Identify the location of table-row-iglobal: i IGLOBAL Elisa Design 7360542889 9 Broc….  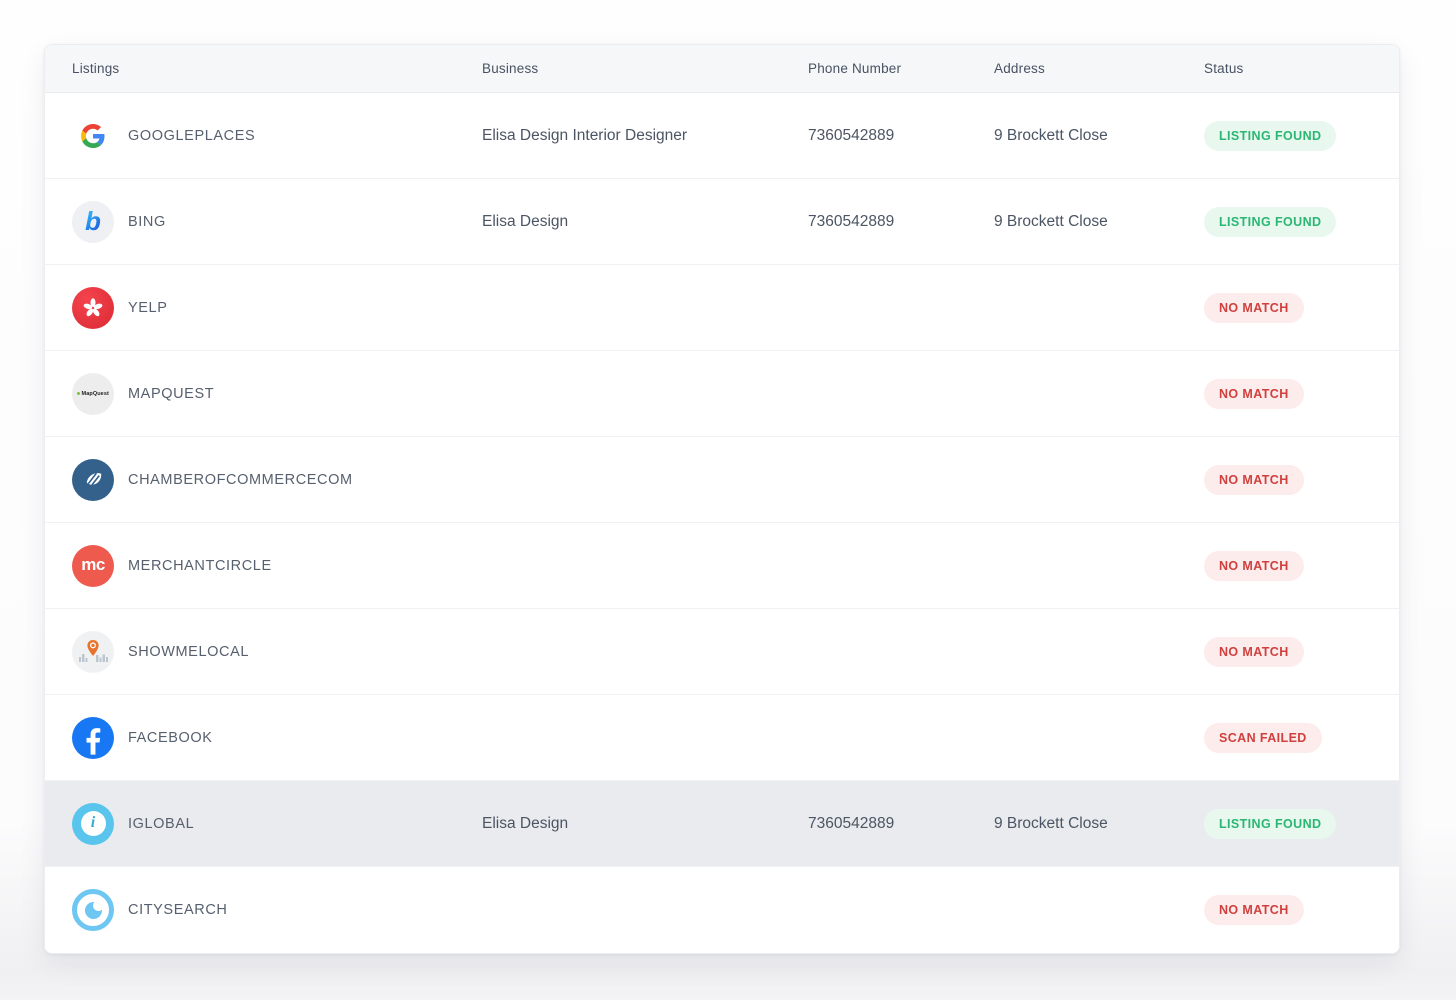
(722, 824).